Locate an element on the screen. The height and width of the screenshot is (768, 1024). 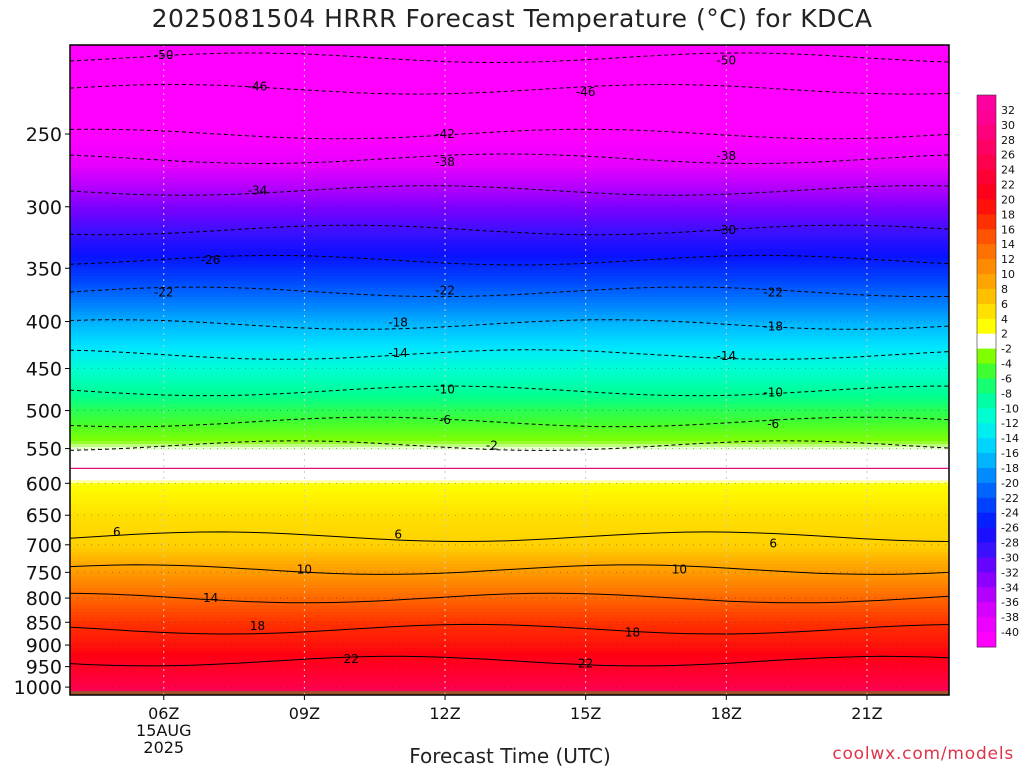
colorbar-tick-label: 28 is located at coordinates (1008, 140).